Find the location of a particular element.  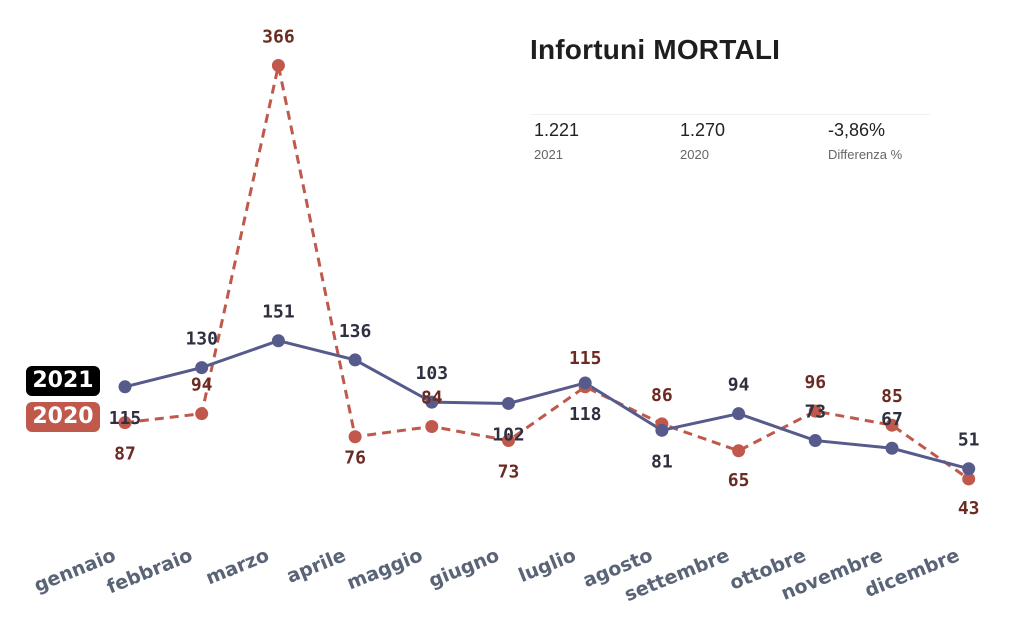

label-2020-agosto: 86 is located at coordinates (662, 395).